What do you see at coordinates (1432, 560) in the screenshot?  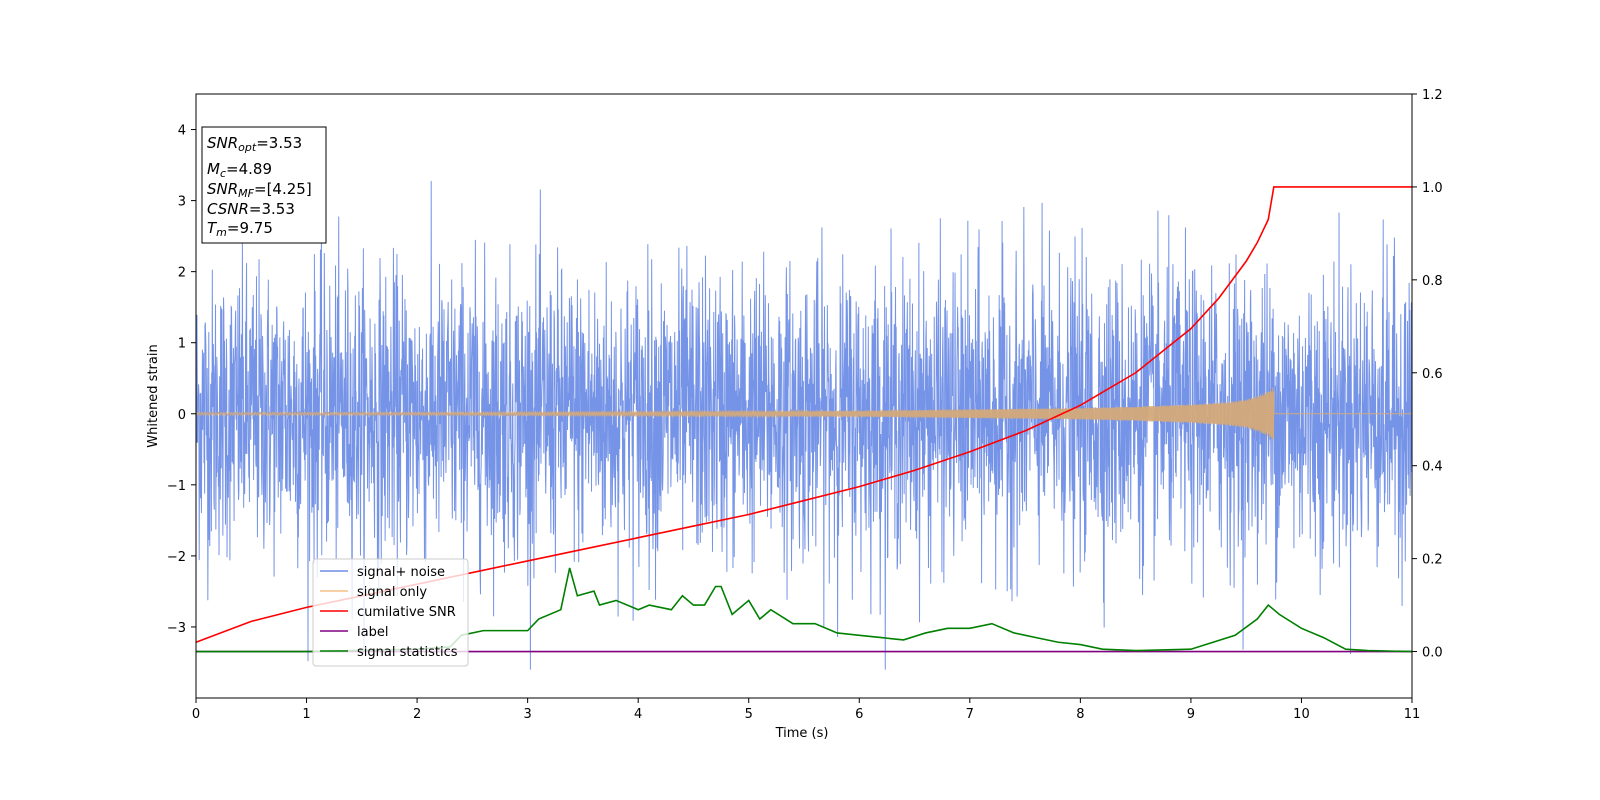 I see `y2-tick-label: 0.2` at bounding box center [1432, 560].